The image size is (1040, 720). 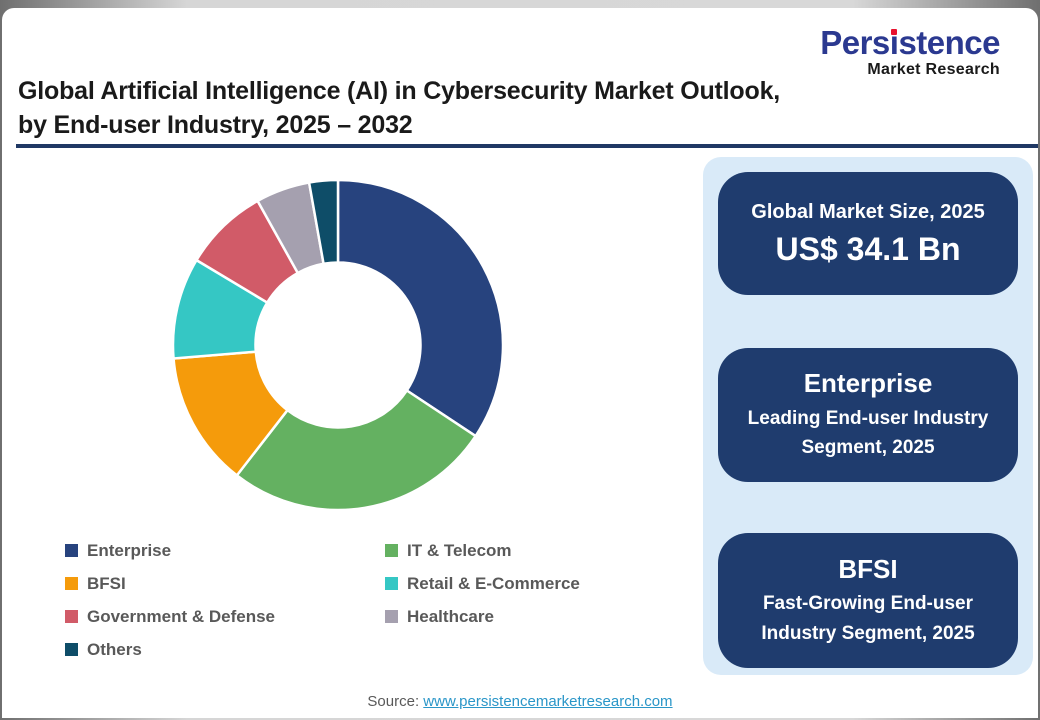 I want to click on legend-item-others: Others, so click(x=225, y=649).